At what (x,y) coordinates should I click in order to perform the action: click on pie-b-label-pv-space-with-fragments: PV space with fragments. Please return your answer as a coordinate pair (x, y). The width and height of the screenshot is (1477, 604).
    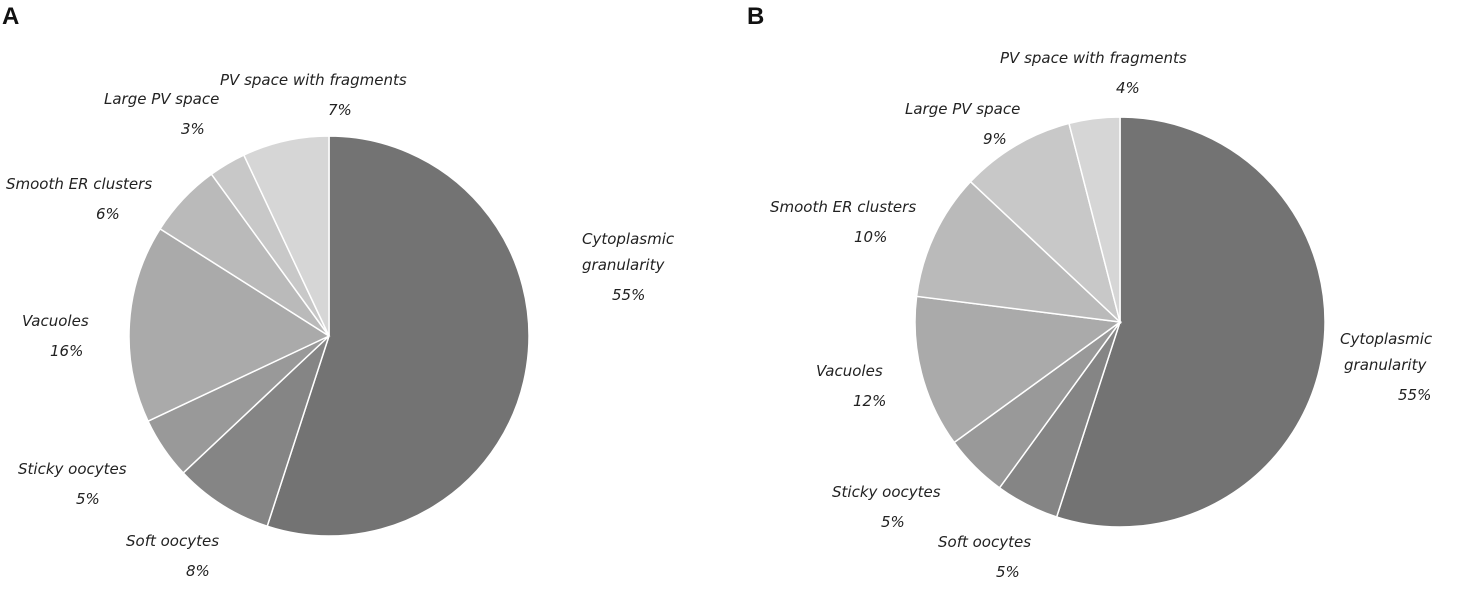
    Looking at the image, I should click on (1093, 58).